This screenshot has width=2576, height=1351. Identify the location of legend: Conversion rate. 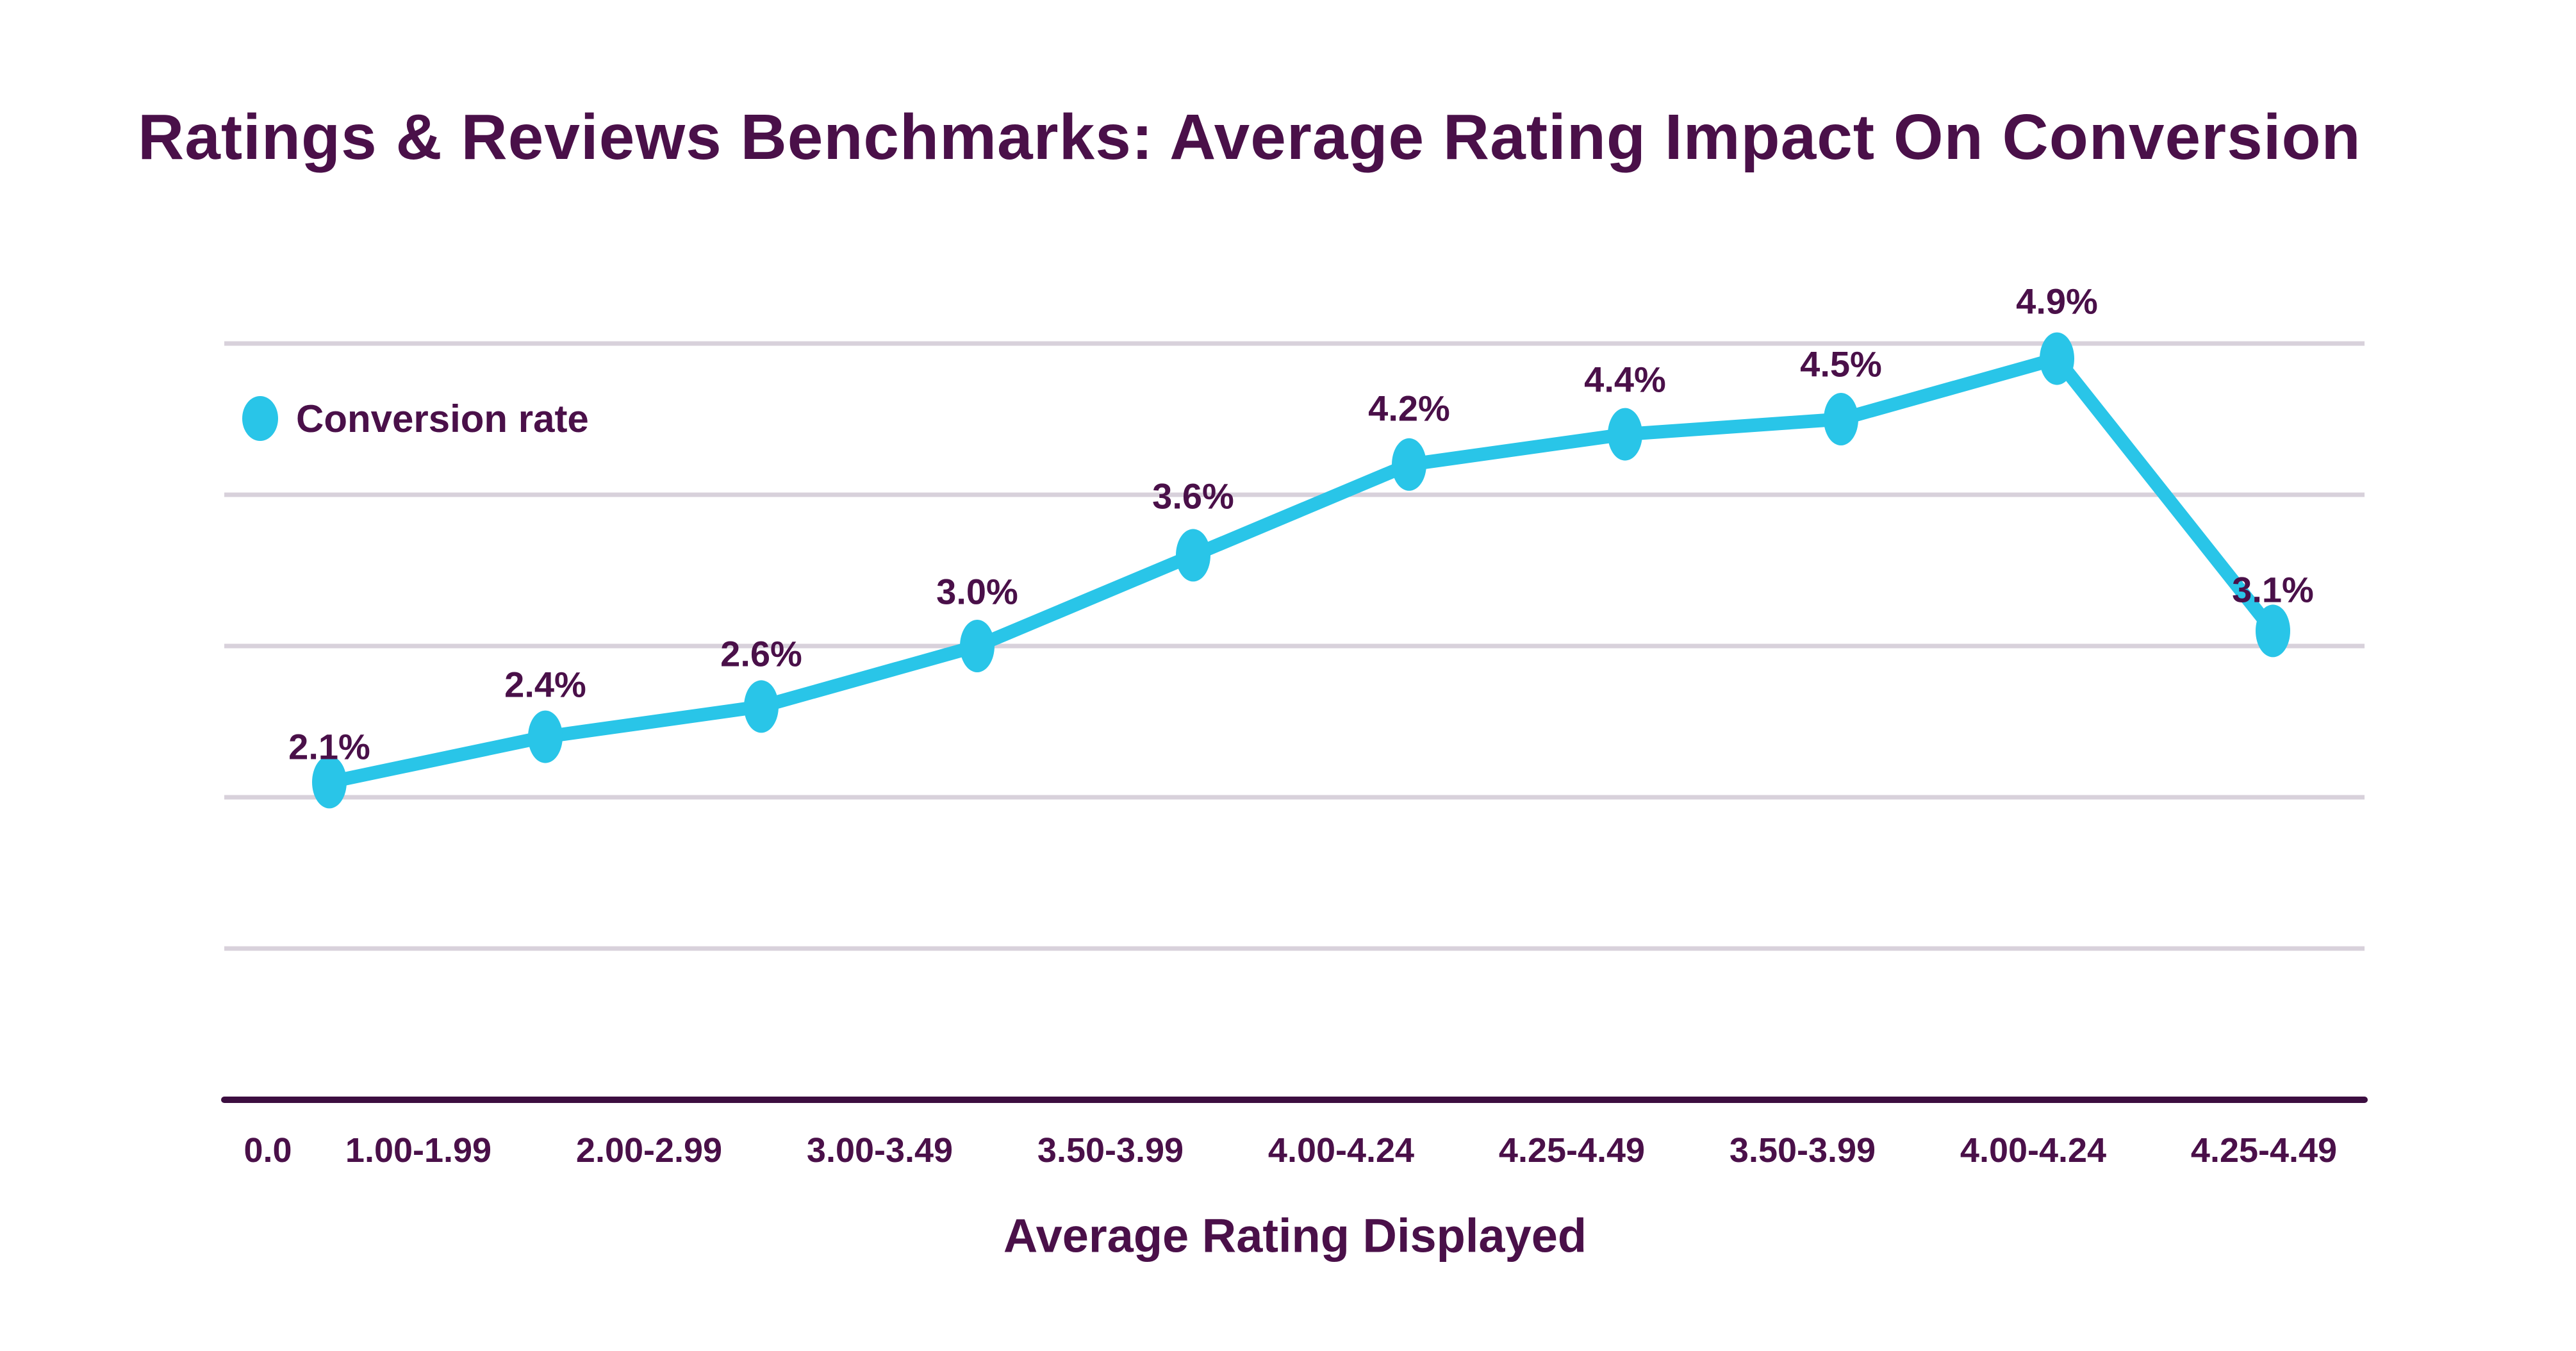
(415, 418).